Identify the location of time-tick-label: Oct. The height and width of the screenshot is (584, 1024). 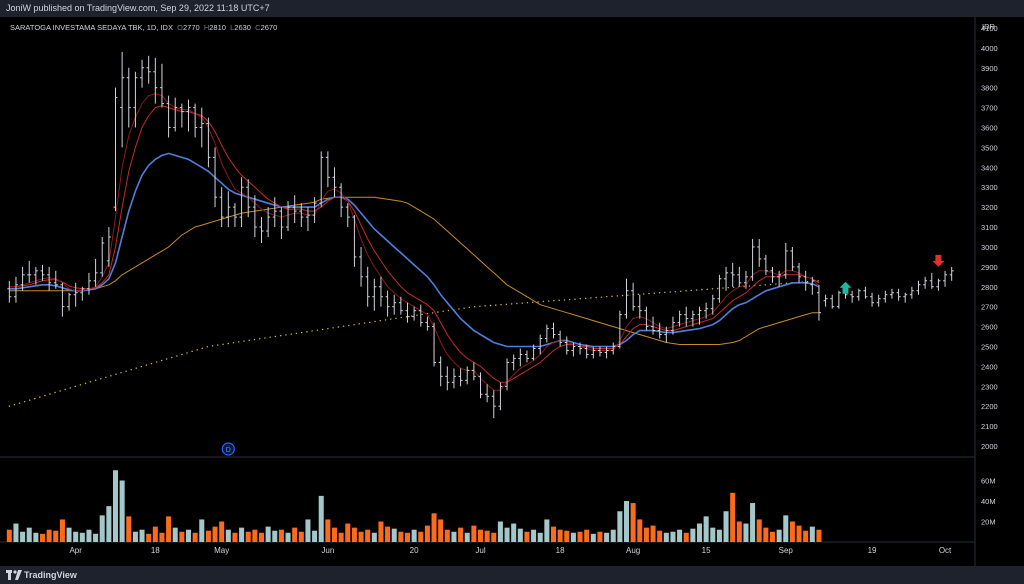
(945, 550).